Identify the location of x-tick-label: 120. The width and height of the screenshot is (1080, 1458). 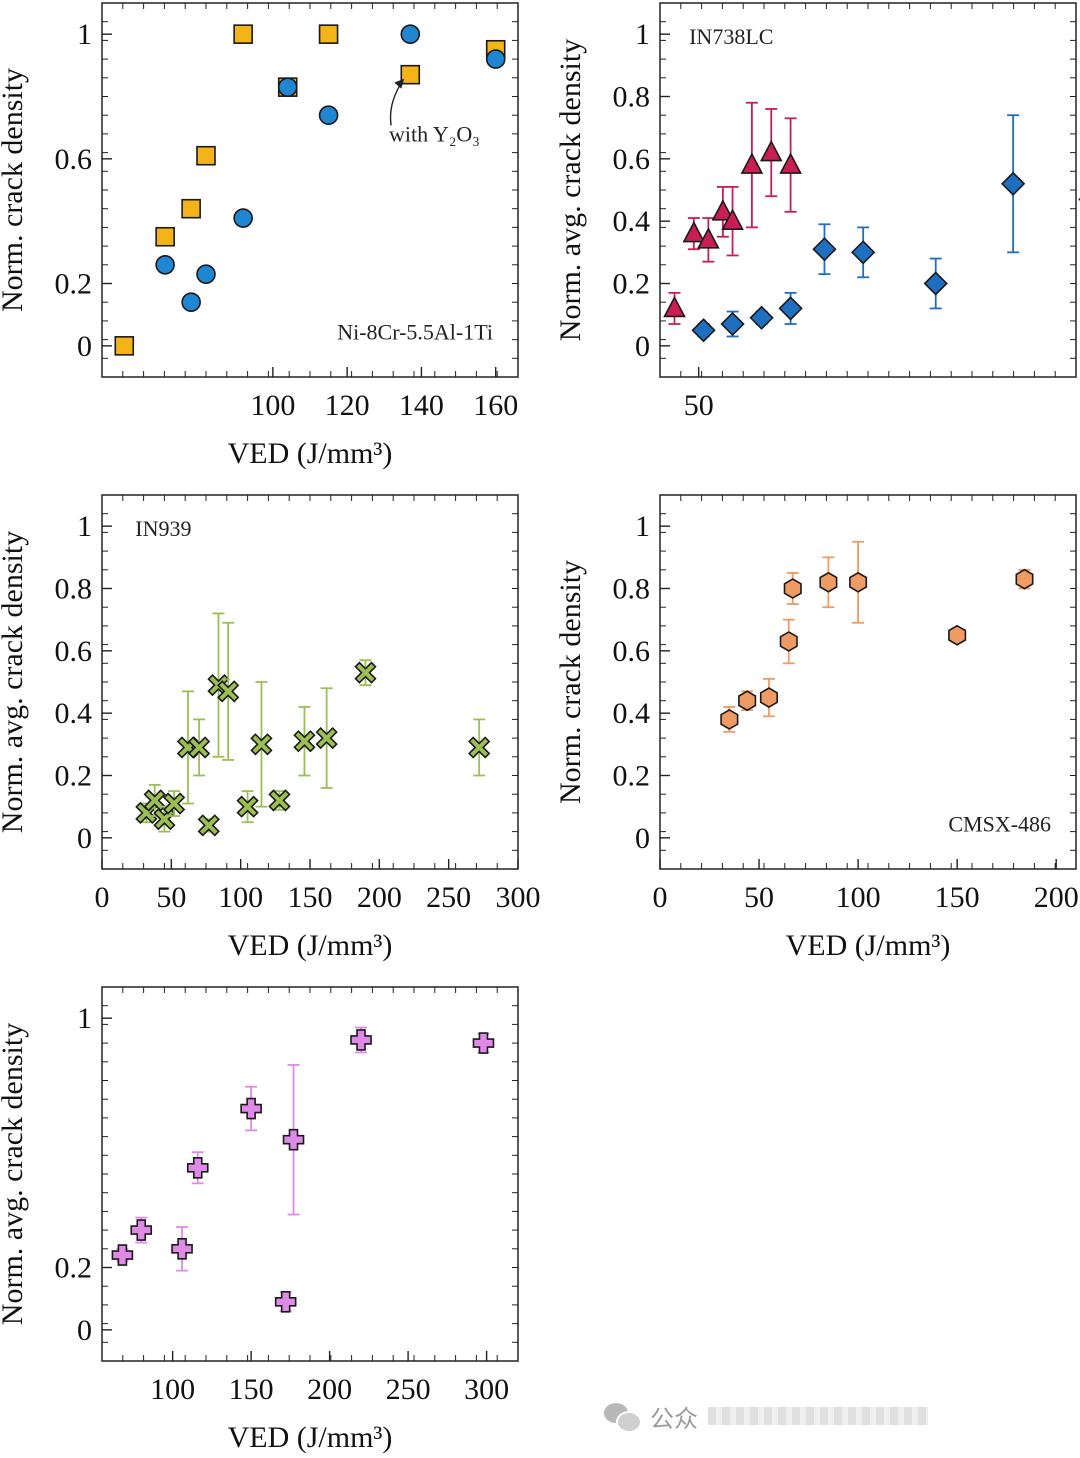
(347, 405).